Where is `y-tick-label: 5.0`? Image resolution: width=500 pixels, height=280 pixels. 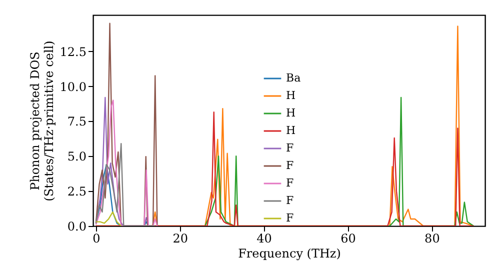 y-tick-label: 5.0 is located at coordinates (76, 157).